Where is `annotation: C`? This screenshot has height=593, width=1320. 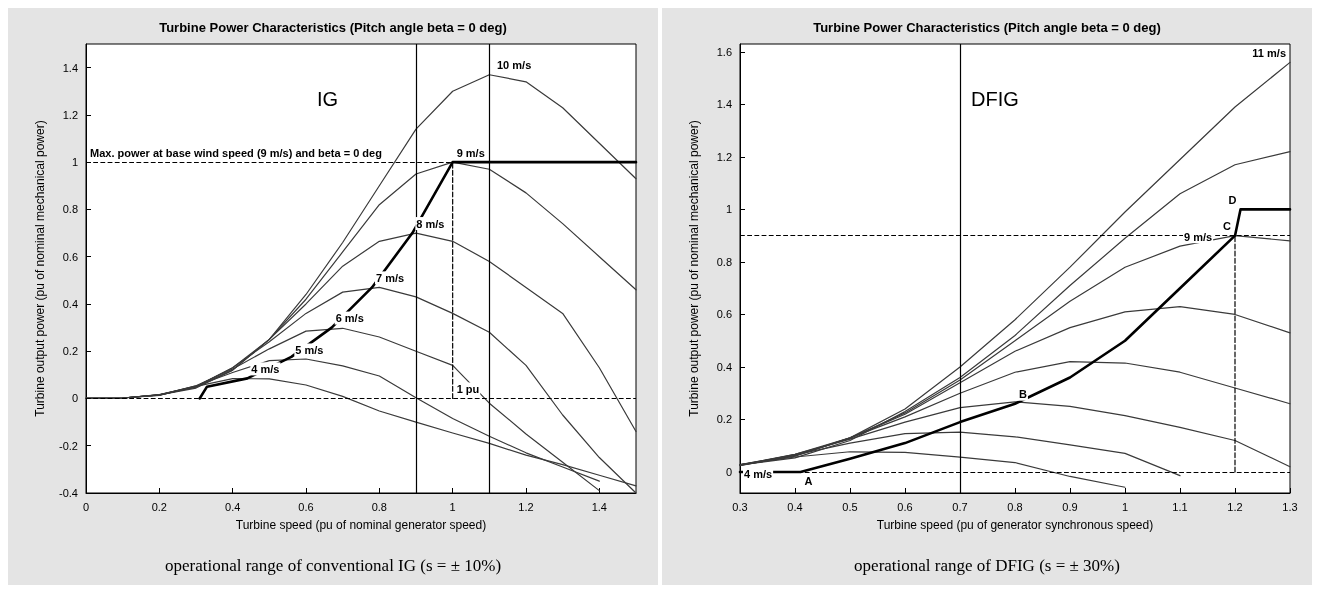
annotation: C is located at coordinates (1227, 226).